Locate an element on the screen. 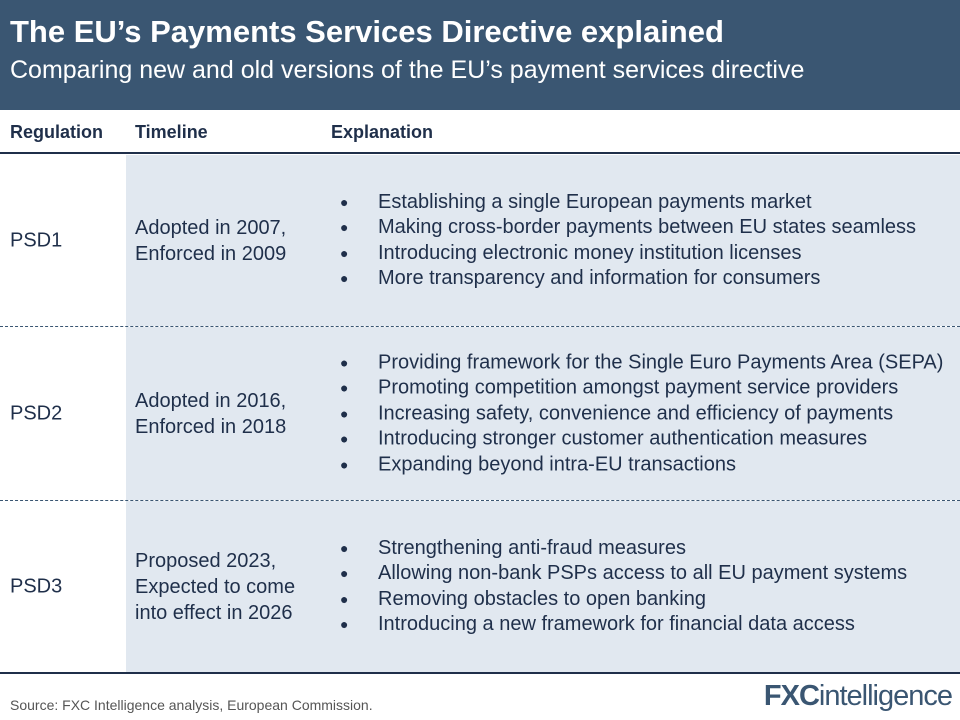 The width and height of the screenshot is (960, 720). explanation-item: Expanding beyond intra-EU transactions is located at coordinates (641, 465).